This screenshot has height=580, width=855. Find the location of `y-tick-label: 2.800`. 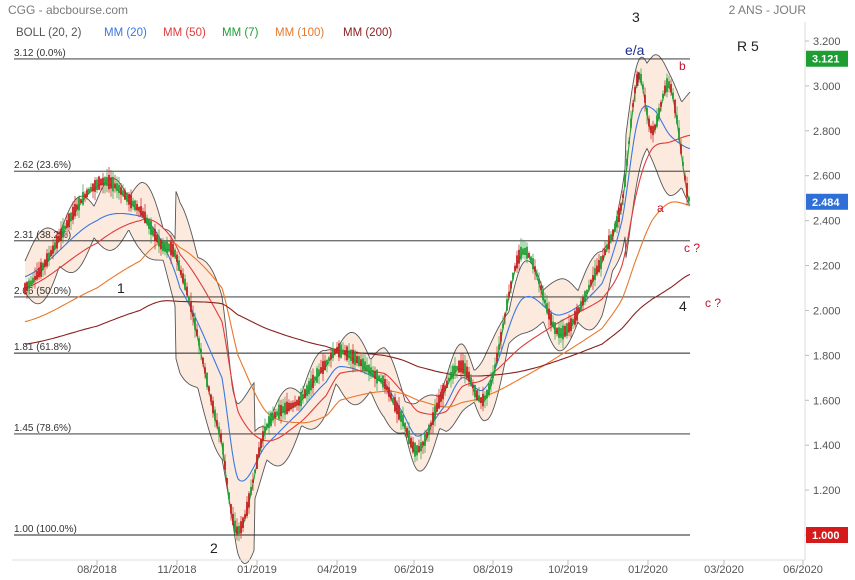

y-tick-label: 2.800 is located at coordinates (827, 132).